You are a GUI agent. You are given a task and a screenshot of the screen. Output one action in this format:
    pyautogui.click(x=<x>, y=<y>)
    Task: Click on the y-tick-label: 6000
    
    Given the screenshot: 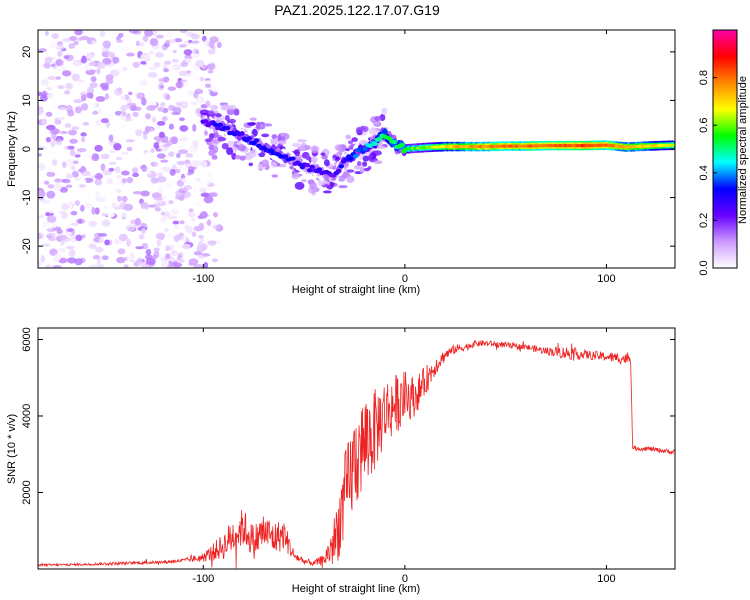 What is the action you would take?
    pyautogui.click(x=27, y=339)
    